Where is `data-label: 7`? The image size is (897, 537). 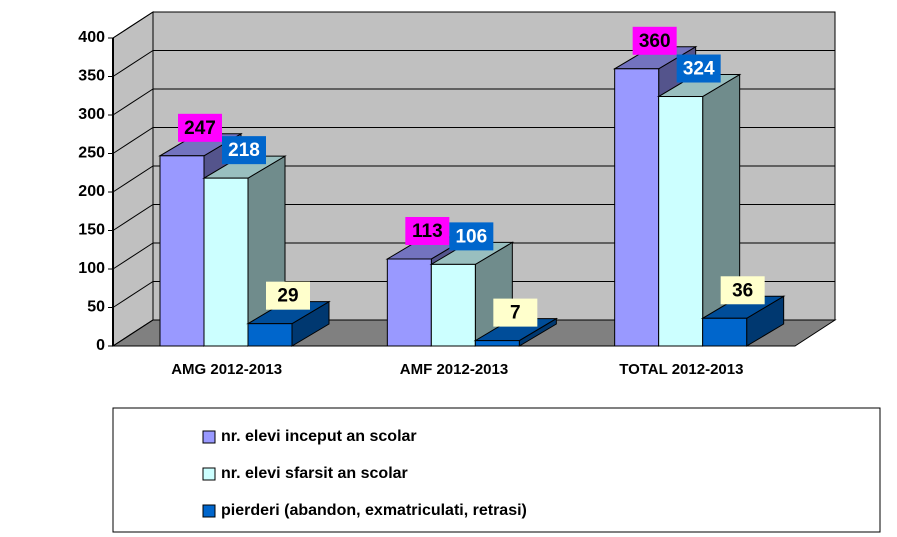 data-label: 7 is located at coordinates (515, 313).